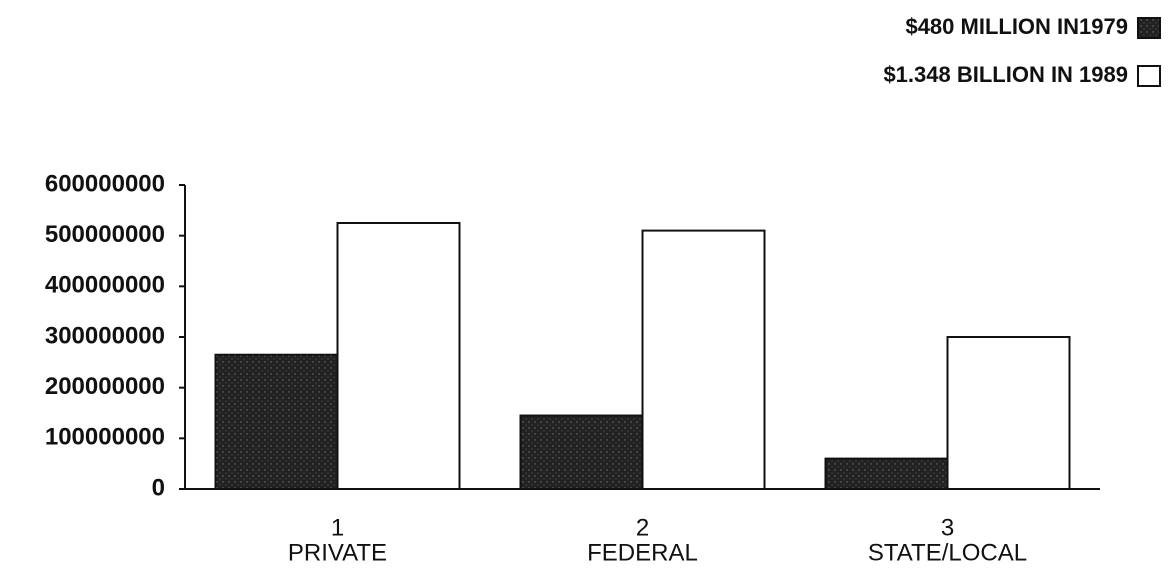  Describe the element at coordinates (105, 386) in the screenshot. I see `y-tick-label: 200000000` at that location.